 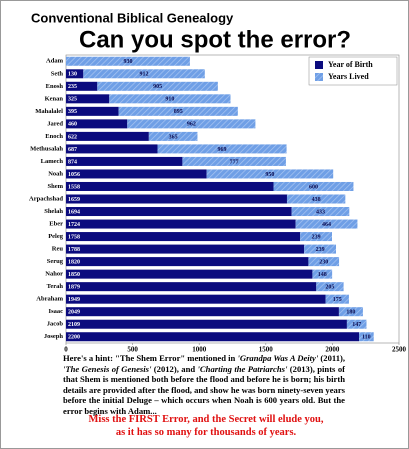 What do you see at coordinates (399, 350) in the screenshot?
I see `x-tick-label: 2500` at bounding box center [399, 350].